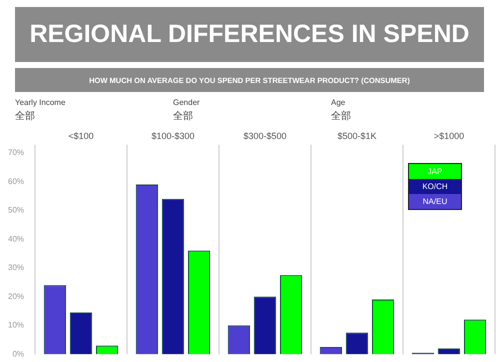  I want to click on y-tick-label: 30%, so click(16, 267).